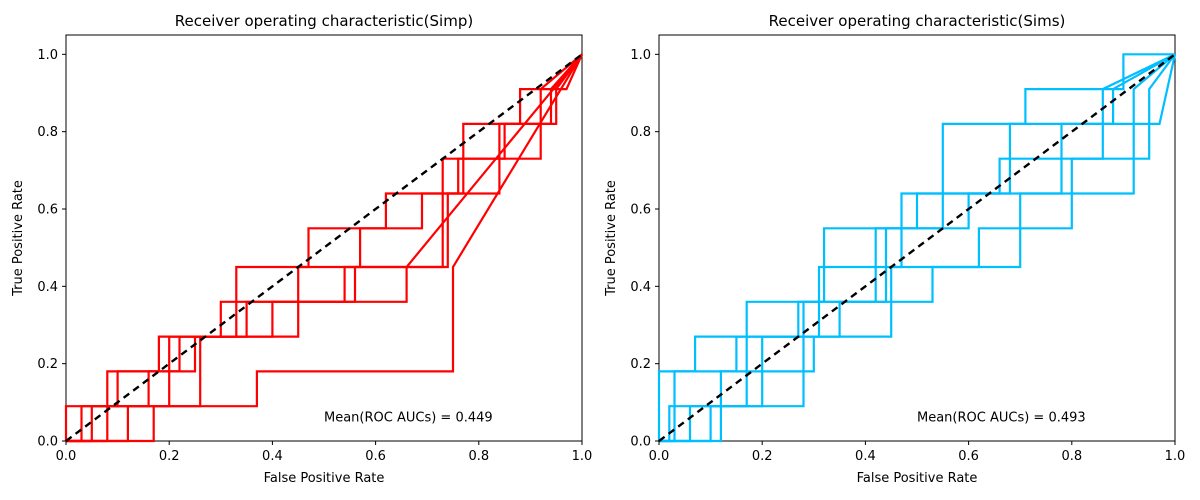  Describe the element at coordinates (917, 21) in the screenshot. I see `chart-title: Receiver operating characteristic(Sims)` at that location.